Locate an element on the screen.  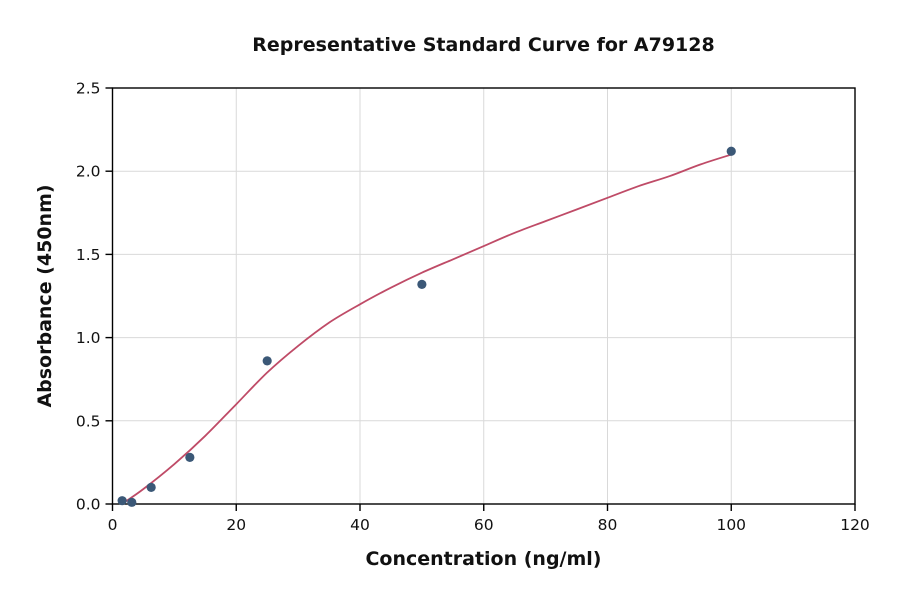
x-tick-label: 20 is located at coordinates (236, 525).